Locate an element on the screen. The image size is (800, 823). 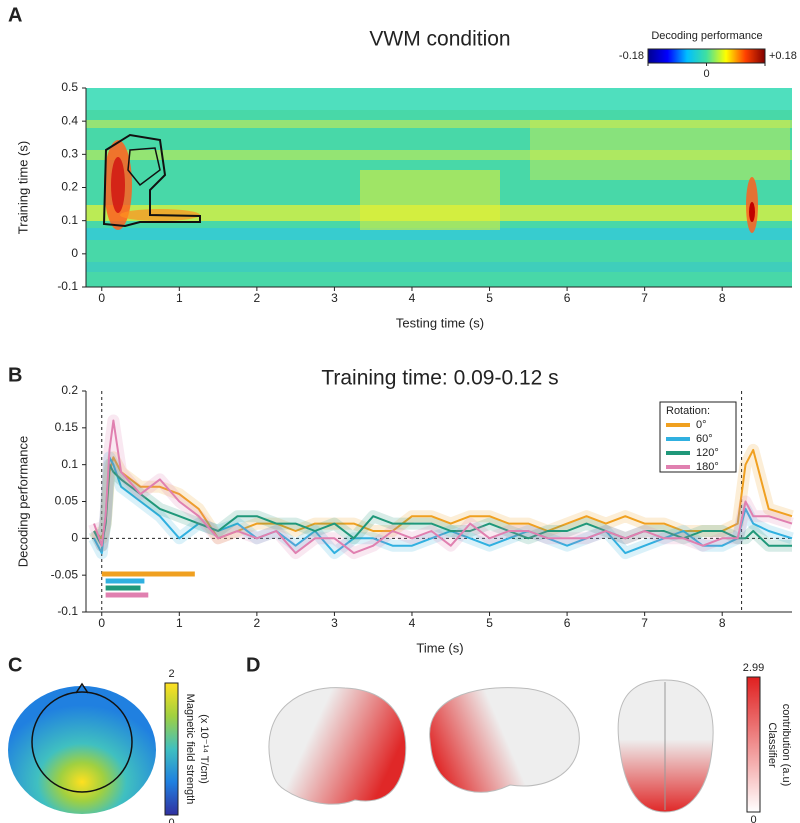
legend-title: Rotation: is located at coordinates (688, 411).